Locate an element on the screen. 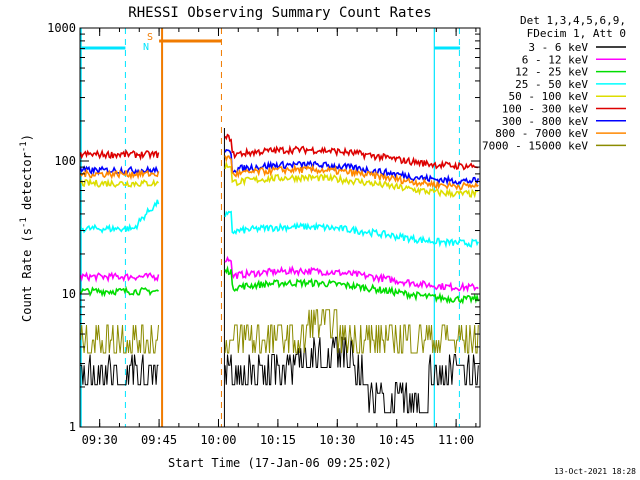  y-axis-label-sup2: -1 is located at coordinates (24, 146).